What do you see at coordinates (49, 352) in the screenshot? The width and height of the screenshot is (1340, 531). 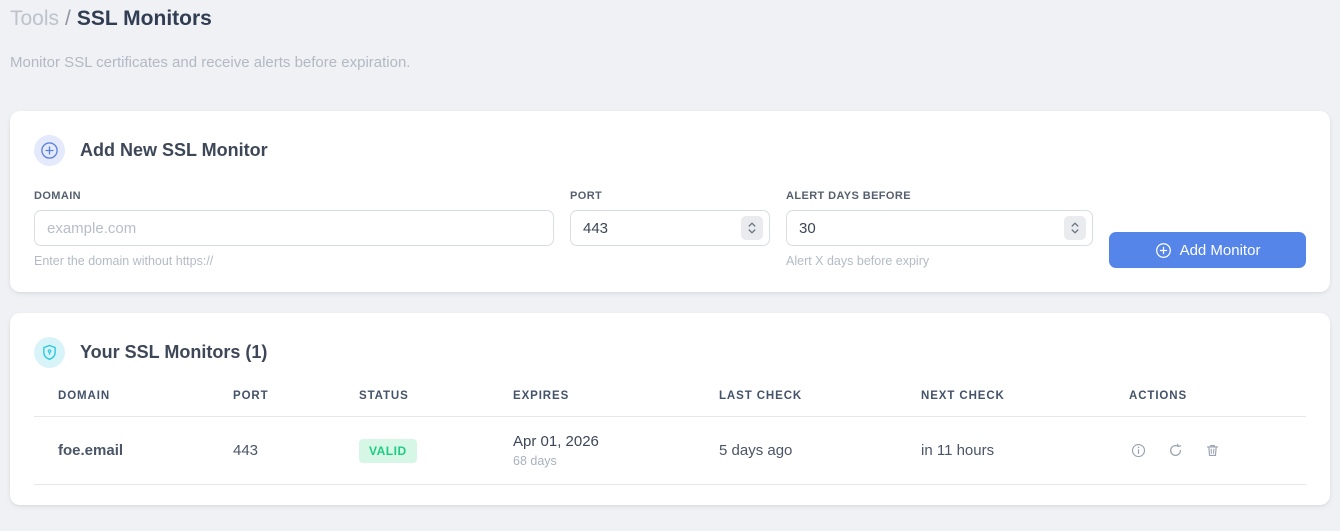 I see `shield-lock-icon` at bounding box center [49, 352].